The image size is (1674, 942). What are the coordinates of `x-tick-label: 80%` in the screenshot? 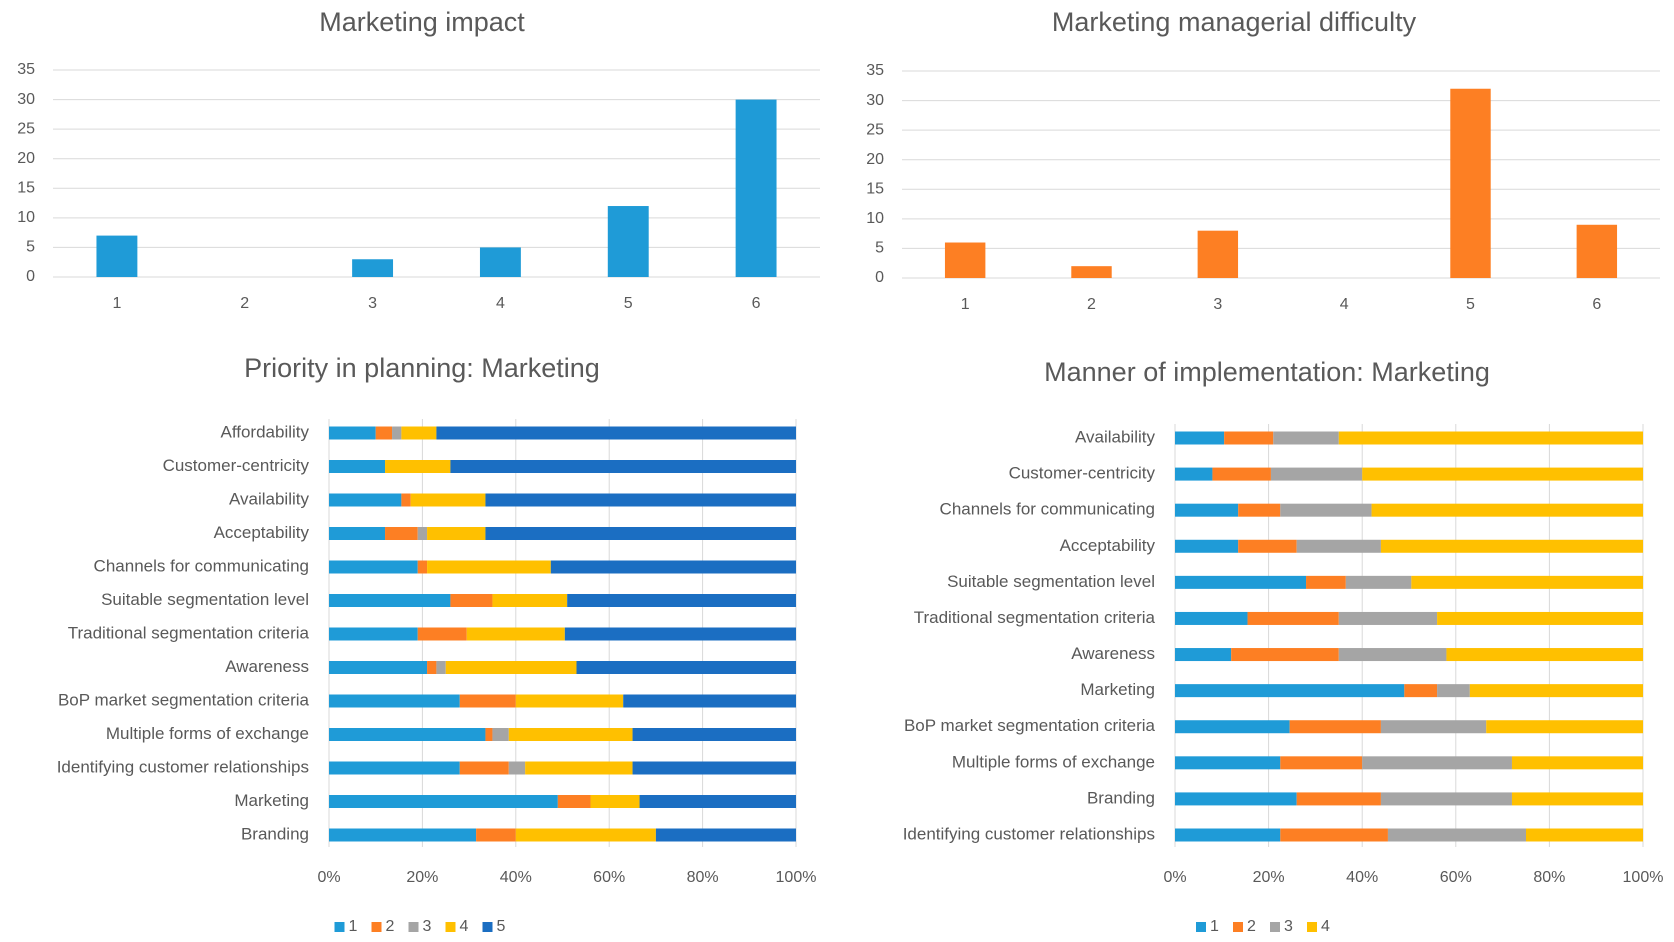 It's located at (1549, 877).